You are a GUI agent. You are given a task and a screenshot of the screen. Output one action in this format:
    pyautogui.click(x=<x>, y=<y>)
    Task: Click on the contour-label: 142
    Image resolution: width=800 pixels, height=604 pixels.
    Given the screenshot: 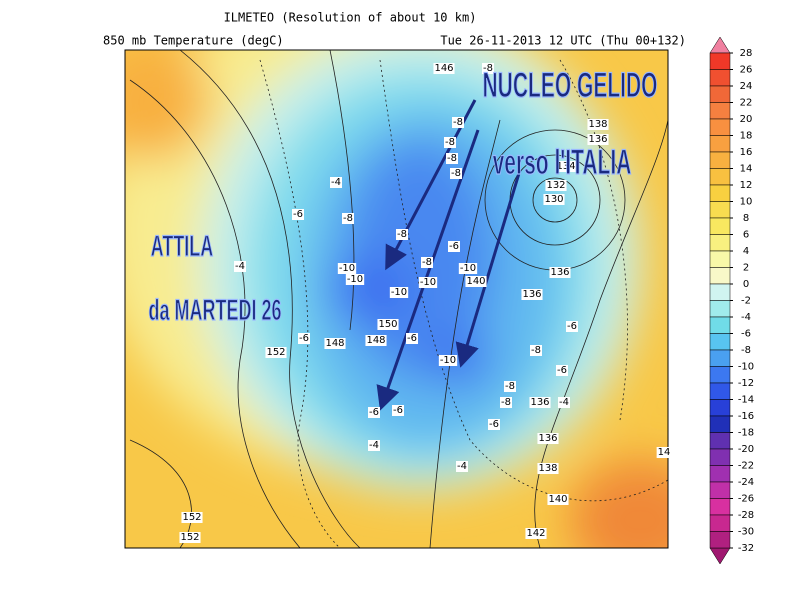 What is the action you would take?
    pyautogui.click(x=535, y=533)
    